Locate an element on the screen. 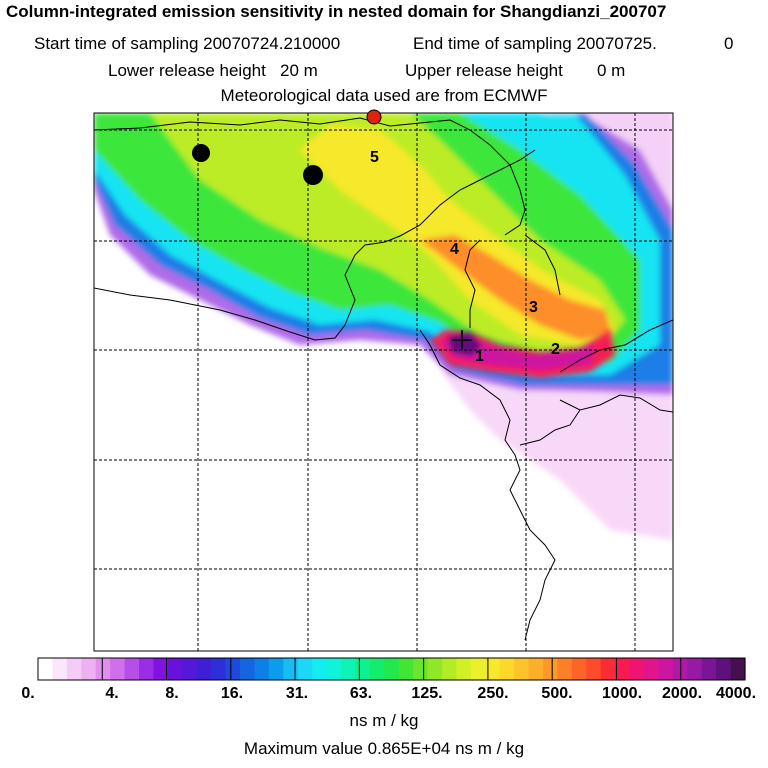 This screenshot has width=768, height=768. colorbar-dividers is located at coordinates (391, 669).